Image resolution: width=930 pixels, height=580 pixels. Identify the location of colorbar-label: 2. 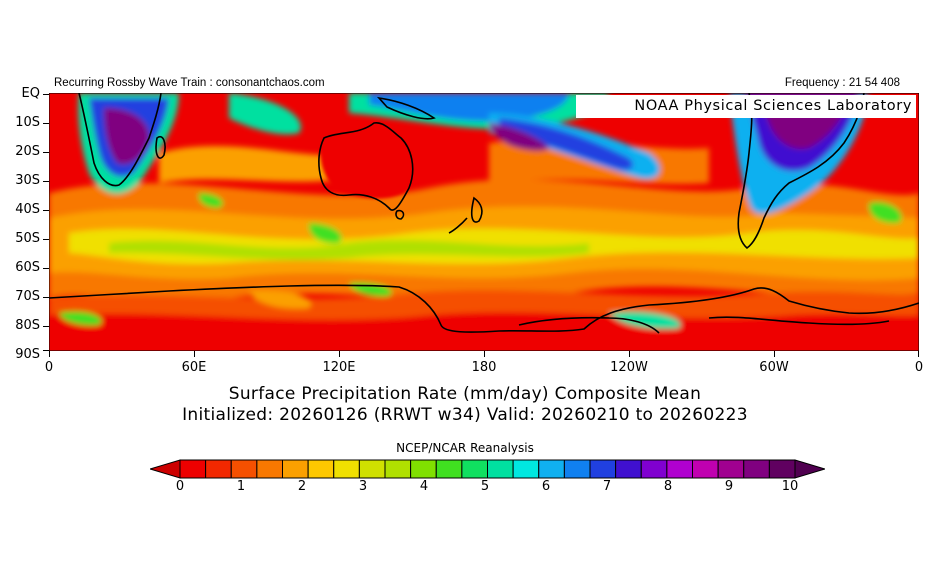
(302, 486).